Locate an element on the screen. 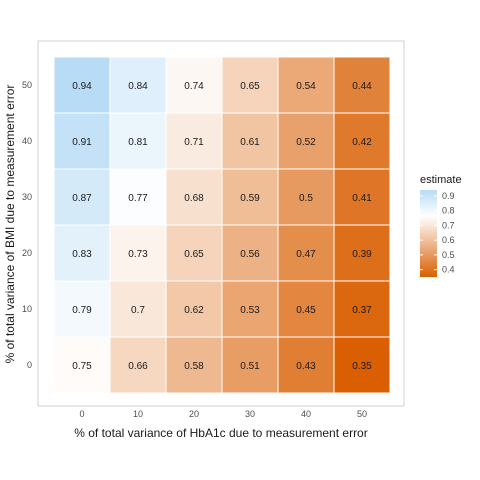 The height and width of the screenshot is (480, 480). cell-value-label: 0.53 is located at coordinates (250, 310).